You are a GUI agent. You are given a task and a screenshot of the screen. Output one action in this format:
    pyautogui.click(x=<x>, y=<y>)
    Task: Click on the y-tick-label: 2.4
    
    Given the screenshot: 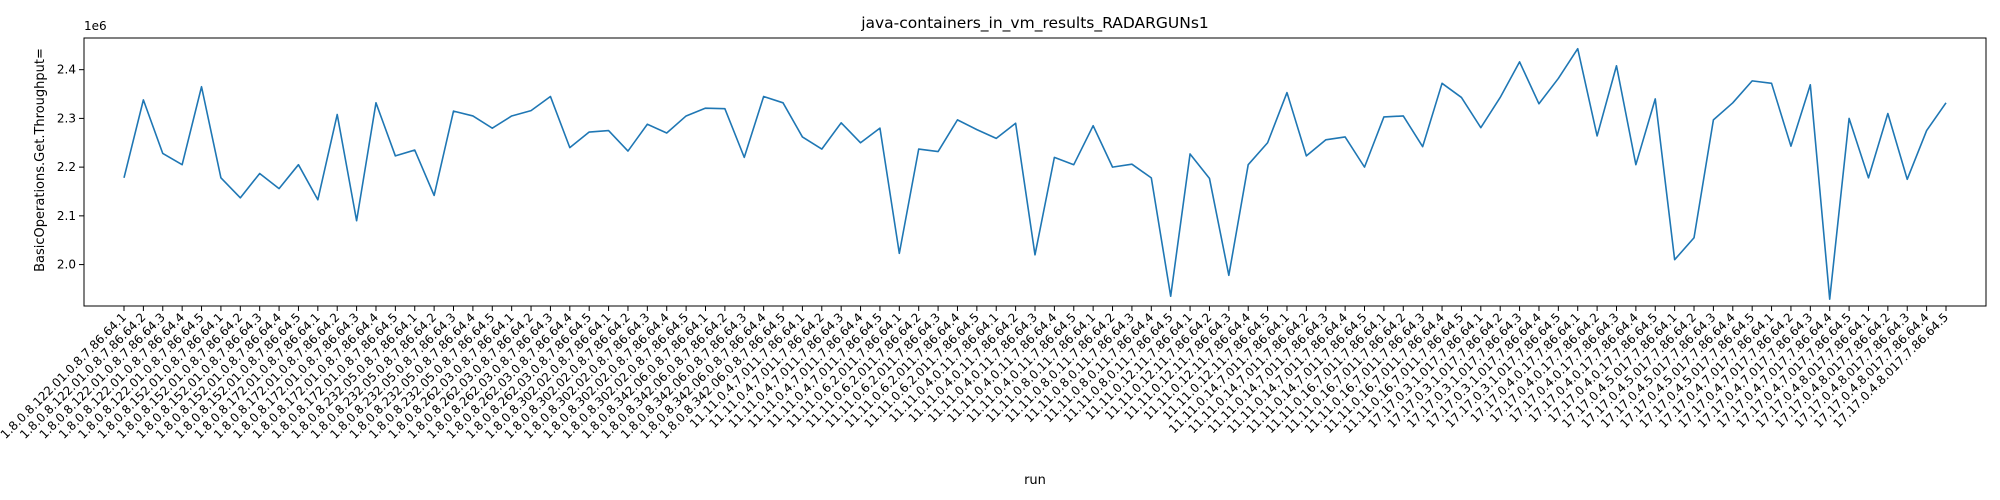 What is the action you would take?
    pyautogui.click(x=66, y=70)
    